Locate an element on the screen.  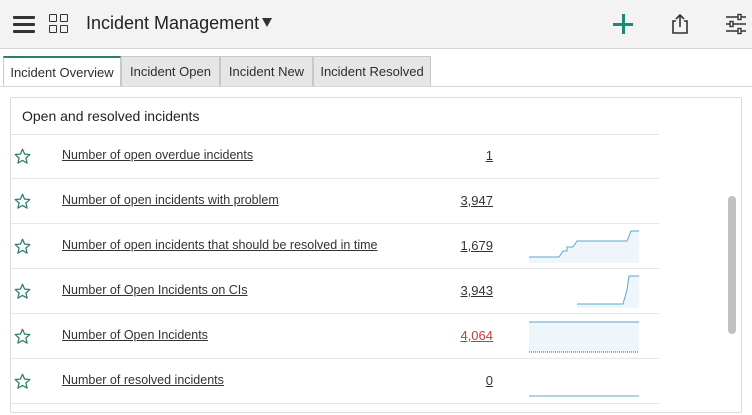
app-header: Incident Management is located at coordinates (376, 24).